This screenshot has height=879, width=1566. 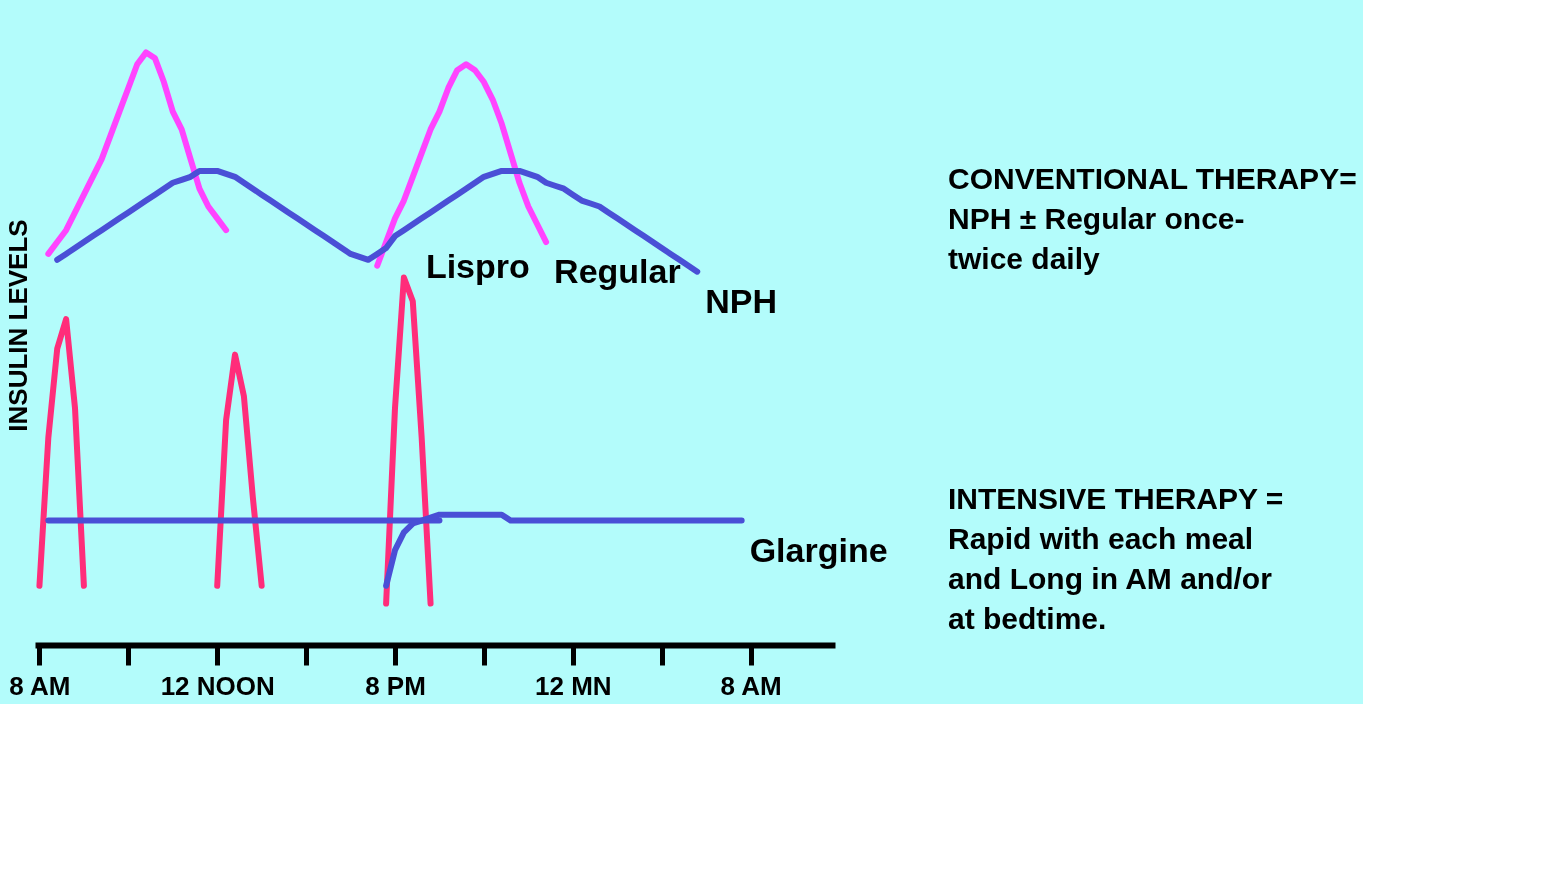 What do you see at coordinates (617, 271) in the screenshot?
I see `series-label: Regular` at bounding box center [617, 271].